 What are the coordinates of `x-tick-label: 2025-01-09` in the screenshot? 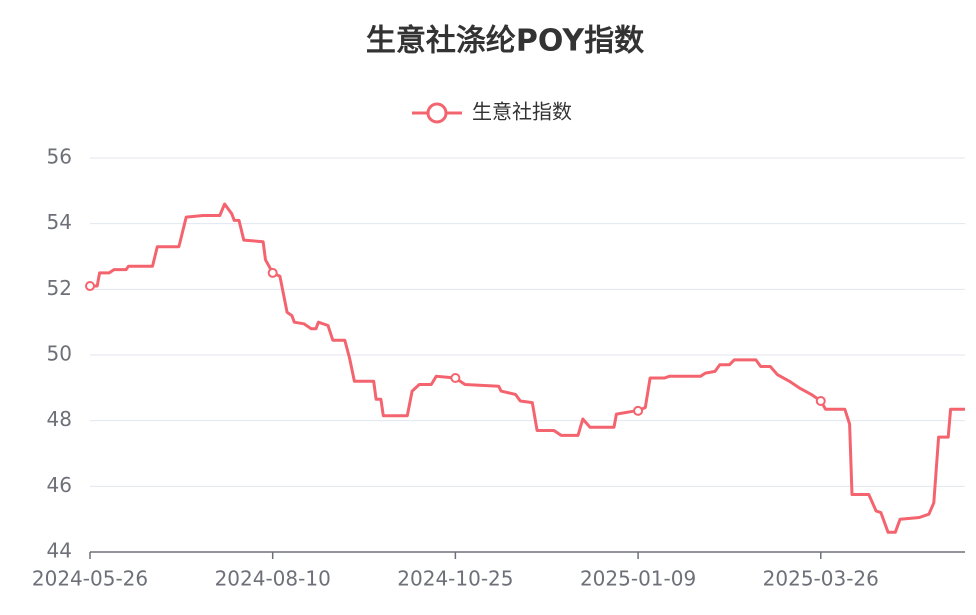 It's located at (638, 579).